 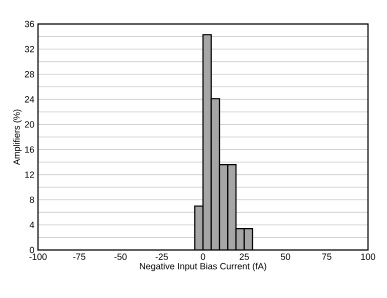 I want to click on y-tick-label: 12, so click(x=29, y=175).